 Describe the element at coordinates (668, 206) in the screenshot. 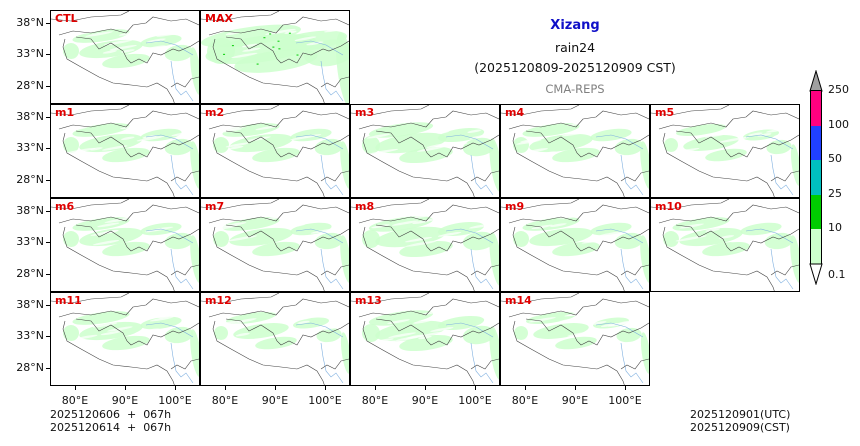

I see `panel-label: m10` at that location.